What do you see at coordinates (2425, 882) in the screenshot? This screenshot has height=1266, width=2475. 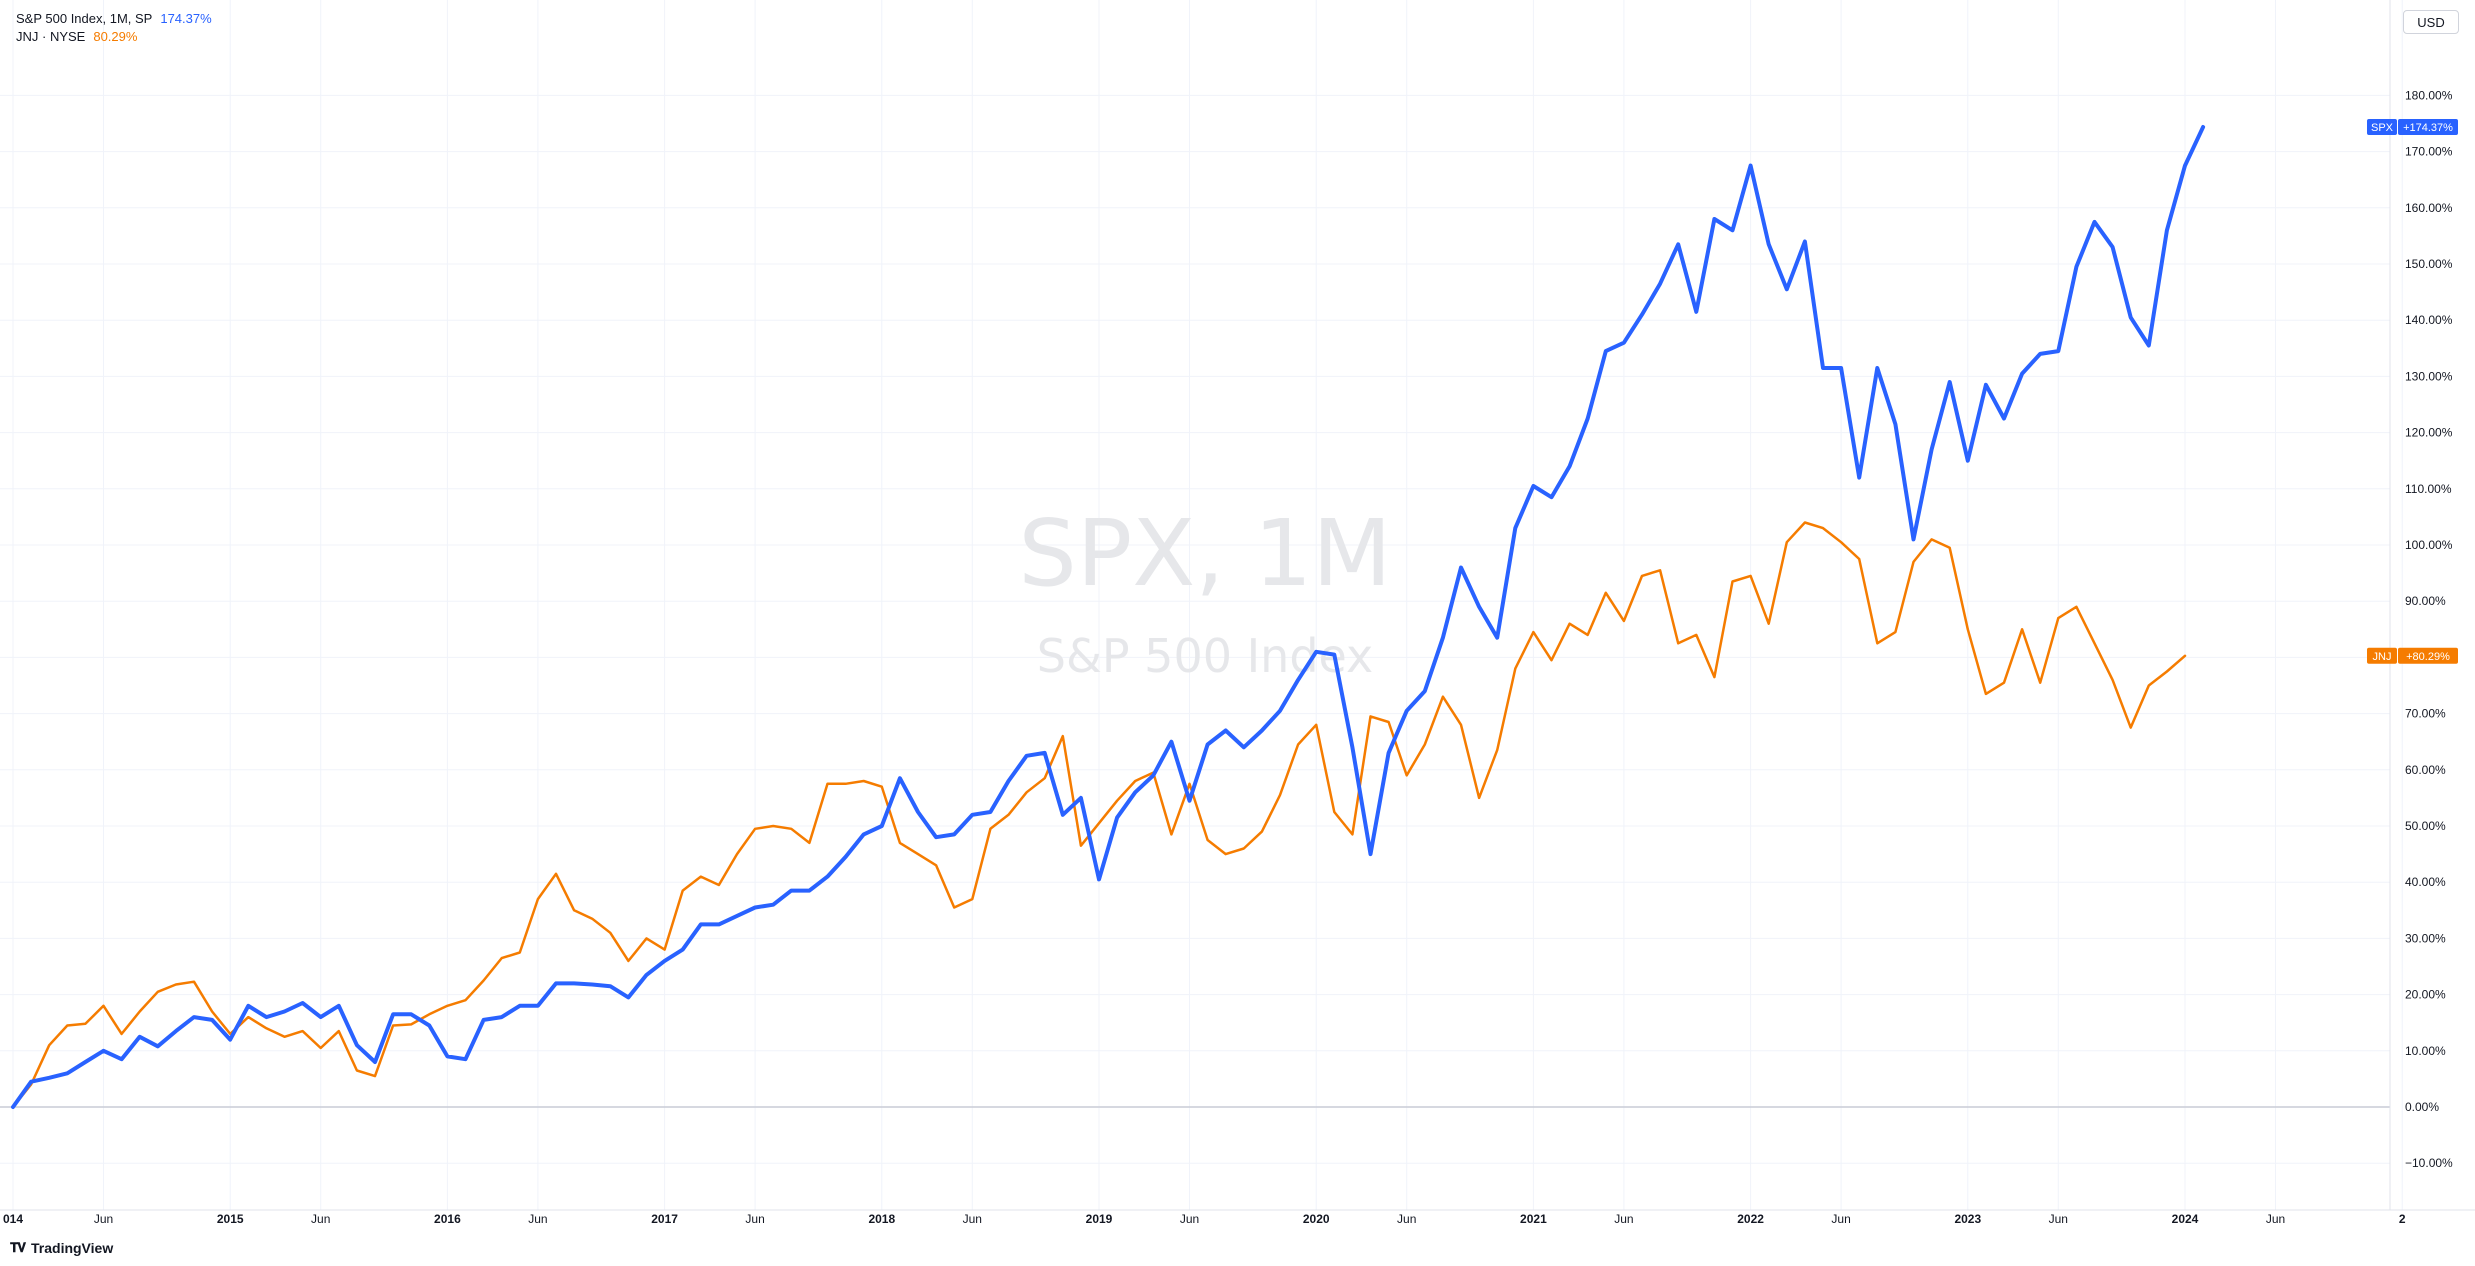 I see `y-tick-label: 40.00%` at bounding box center [2425, 882].